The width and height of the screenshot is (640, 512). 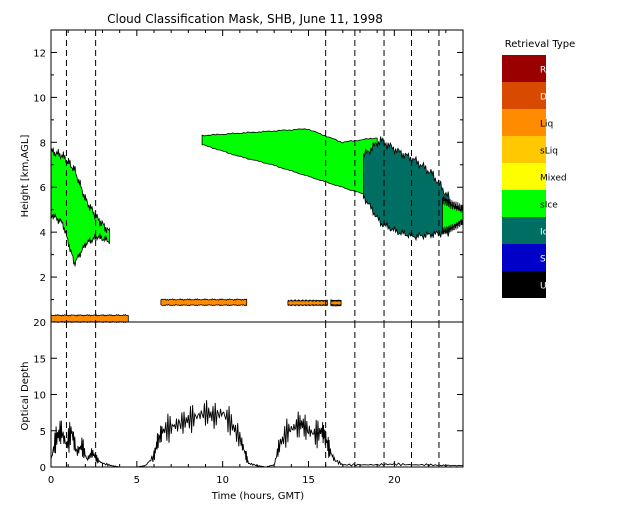 What do you see at coordinates (524, 176) in the screenshot?
I see `legend-swatch-mixed` at bounding box center [524, 176].